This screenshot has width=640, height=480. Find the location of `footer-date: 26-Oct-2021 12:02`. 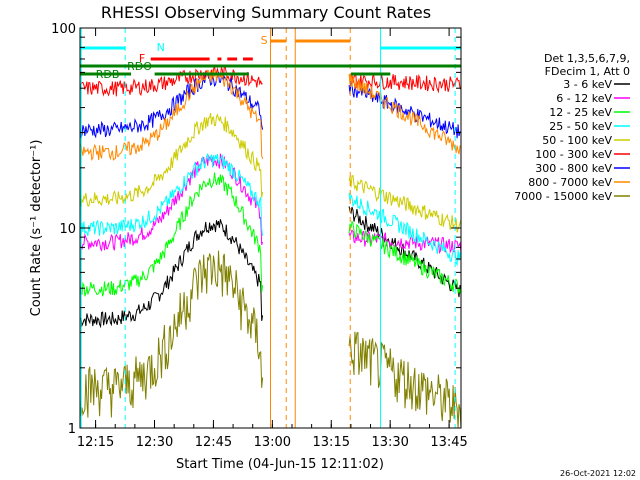

footer-date: 26-Oct-2021 12:02 is located at coordinates (598, 473).